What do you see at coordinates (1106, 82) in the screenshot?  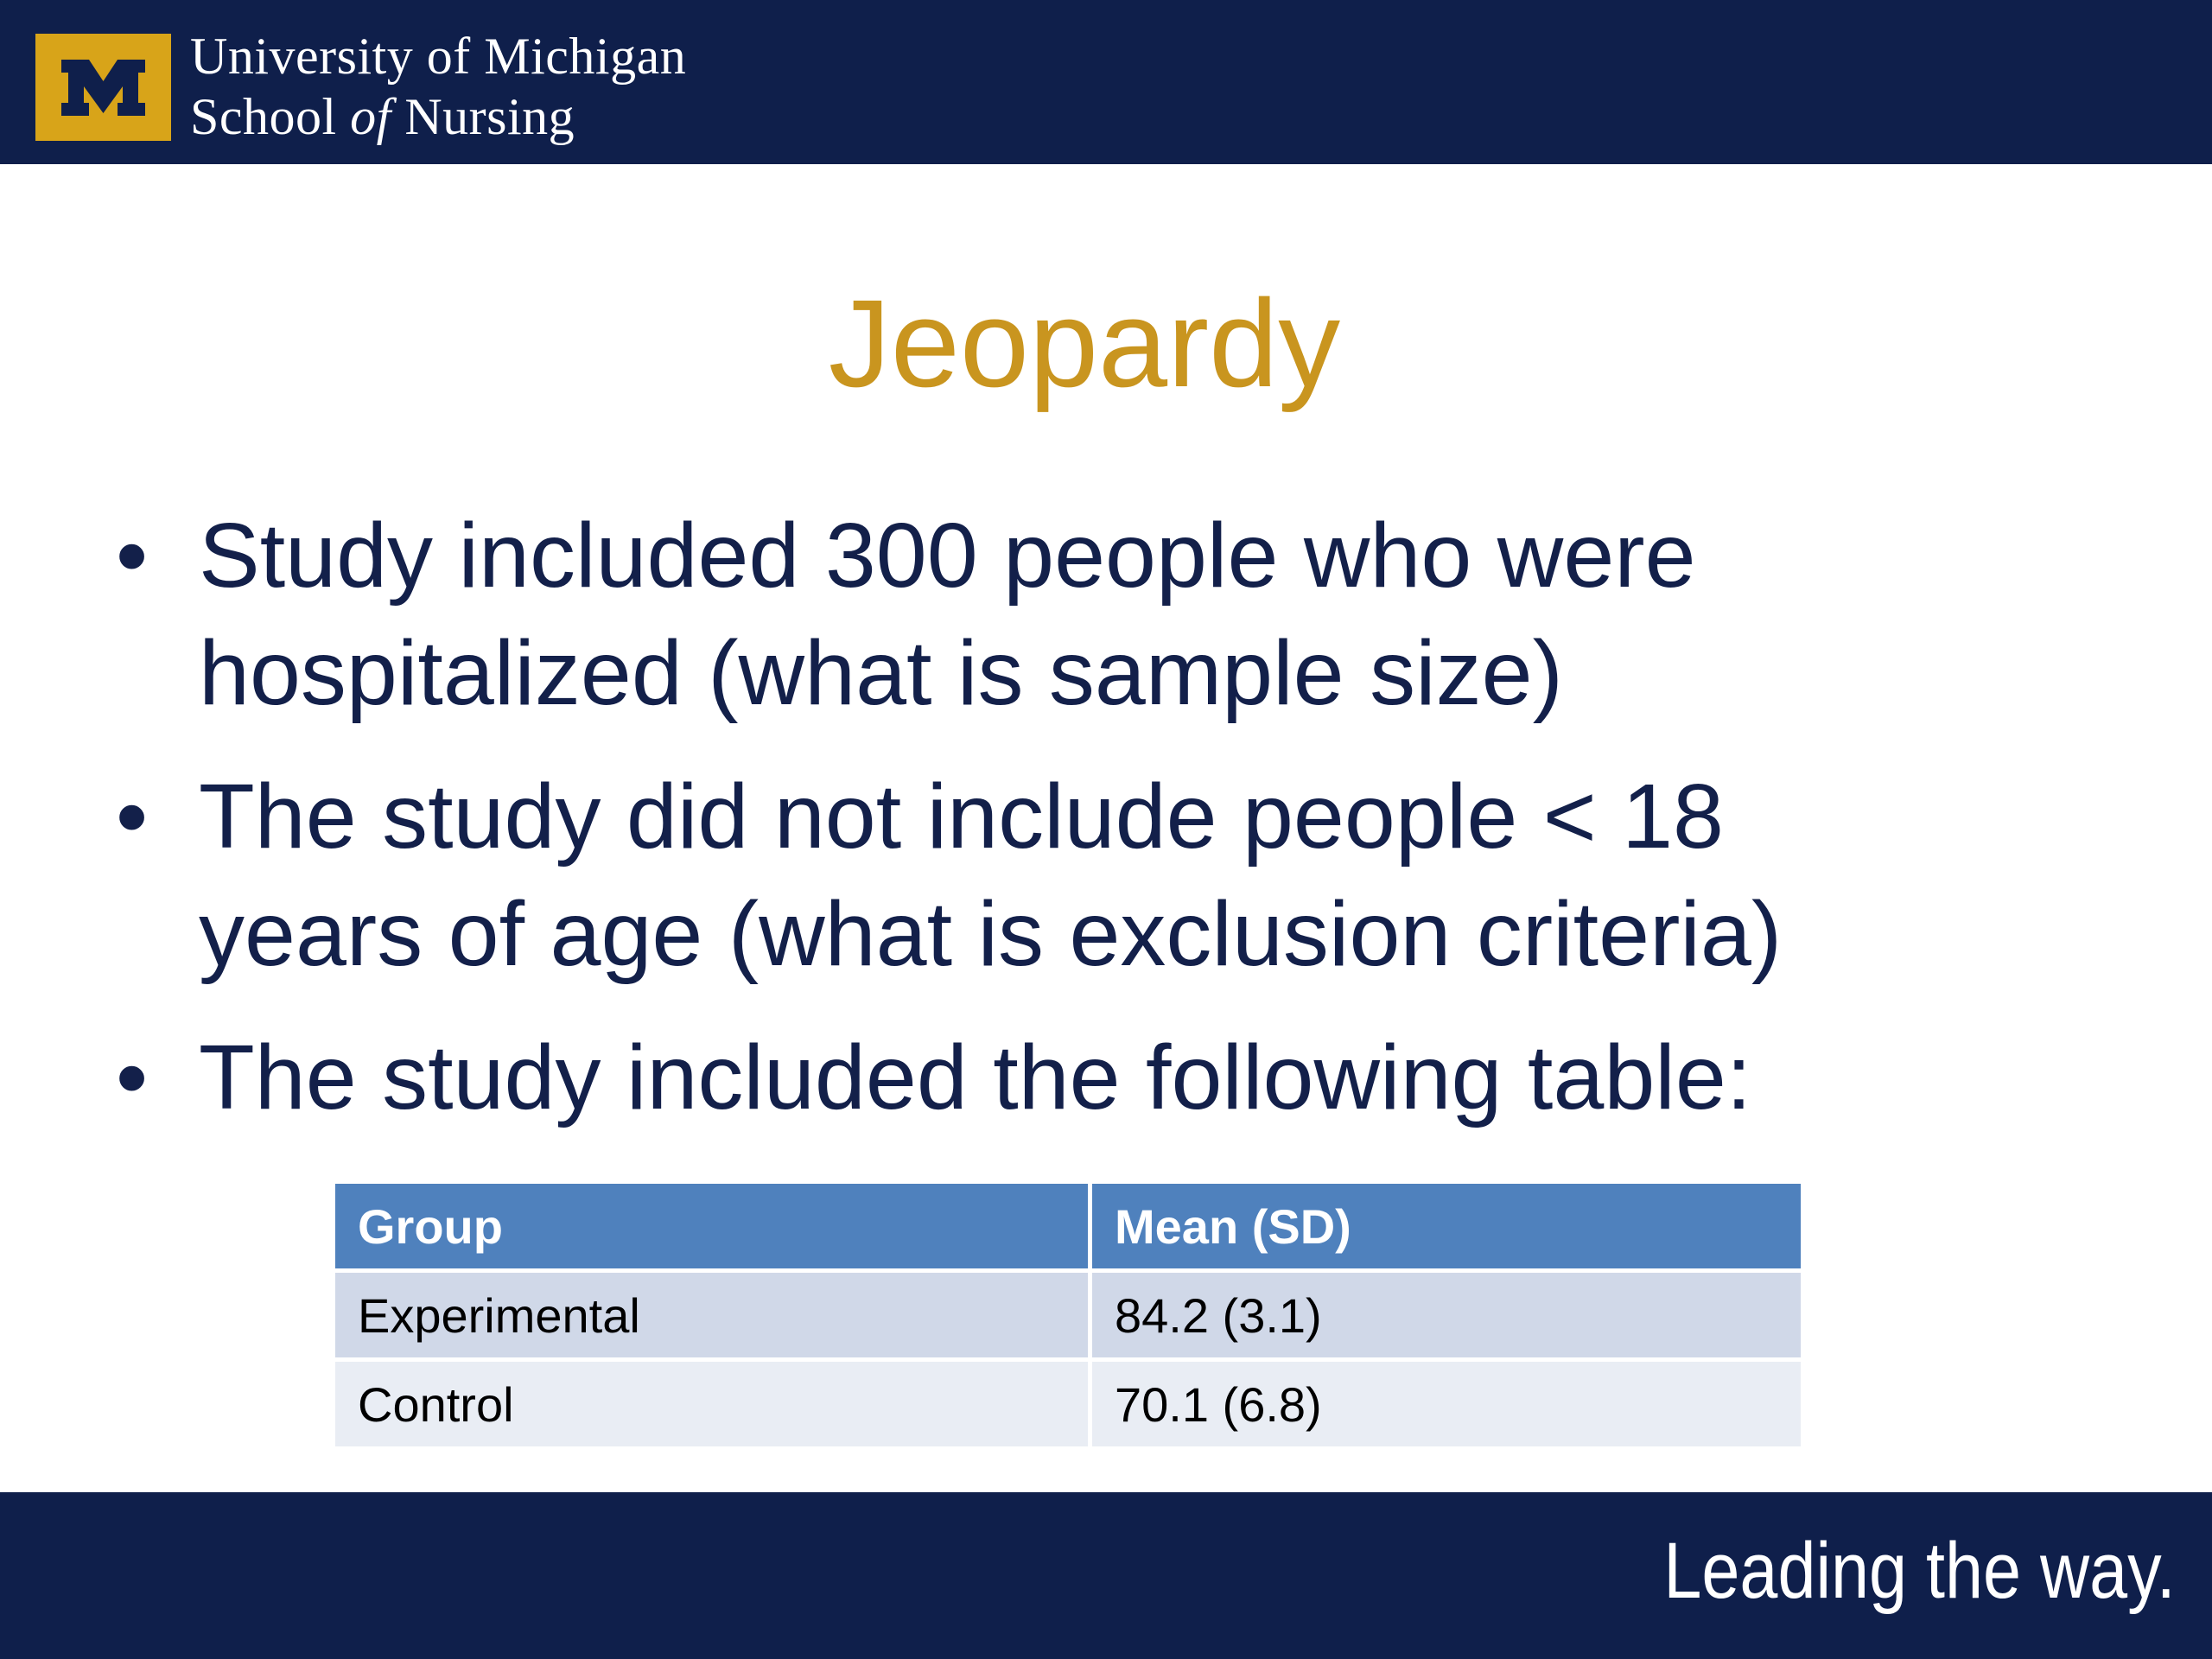 I see `header-bar: University of Michigan School of Nursing` at bounding box center [1106, 82].